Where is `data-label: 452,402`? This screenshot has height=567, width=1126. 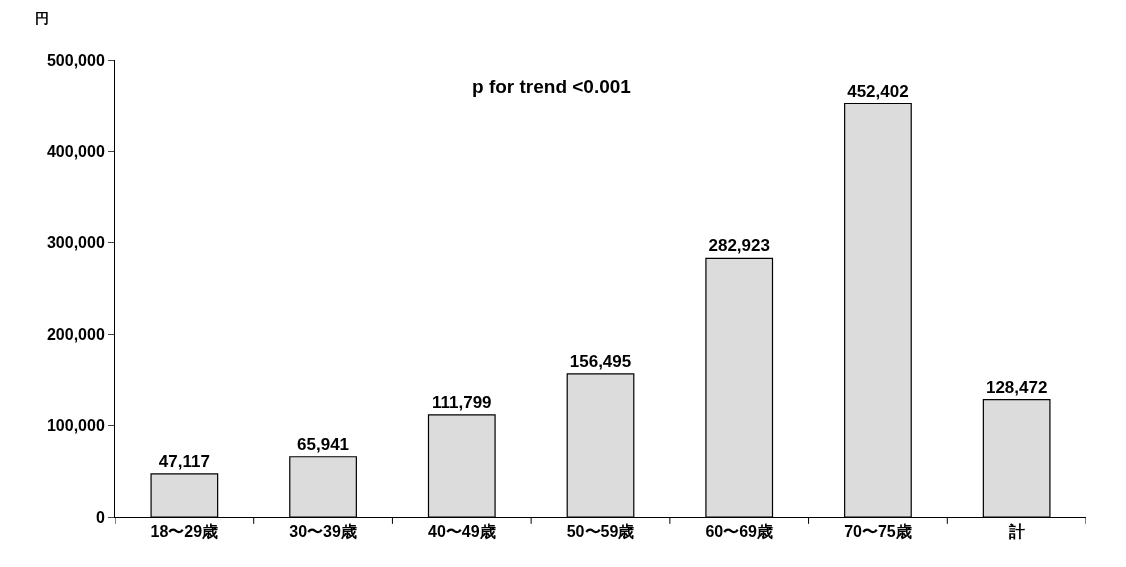 data-label: 452,402 is located at coordinates (878, 91).